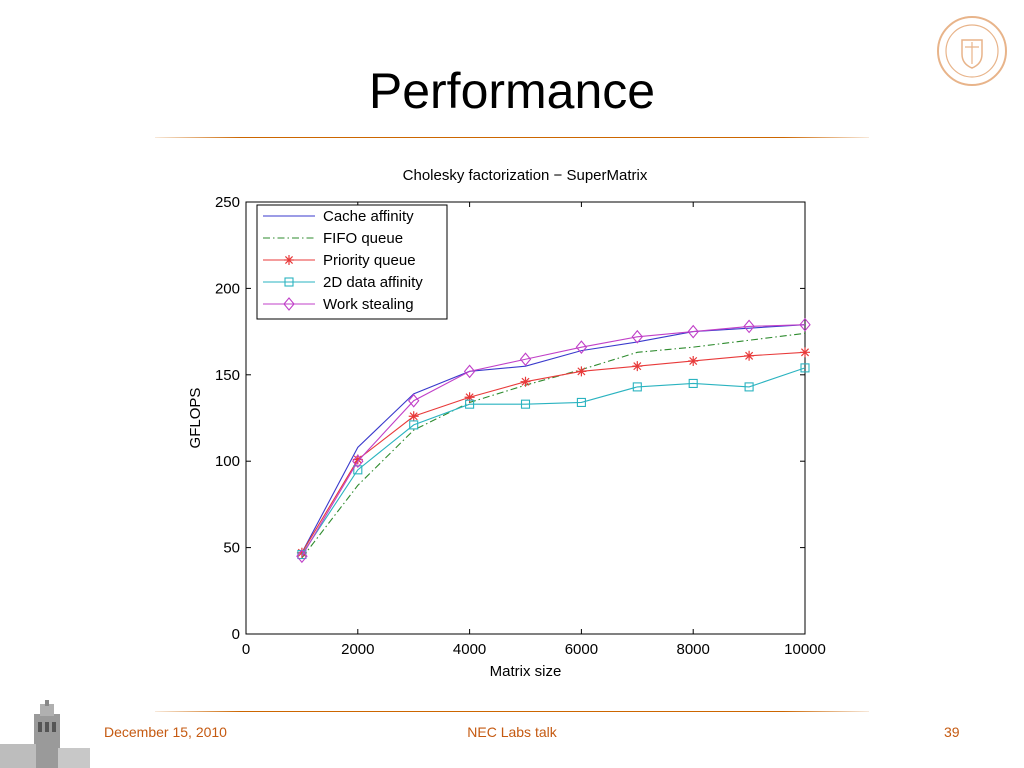 This screenshot has height=768, width=1024. I want to click on y-tick-label: 50, so click(231, 548).